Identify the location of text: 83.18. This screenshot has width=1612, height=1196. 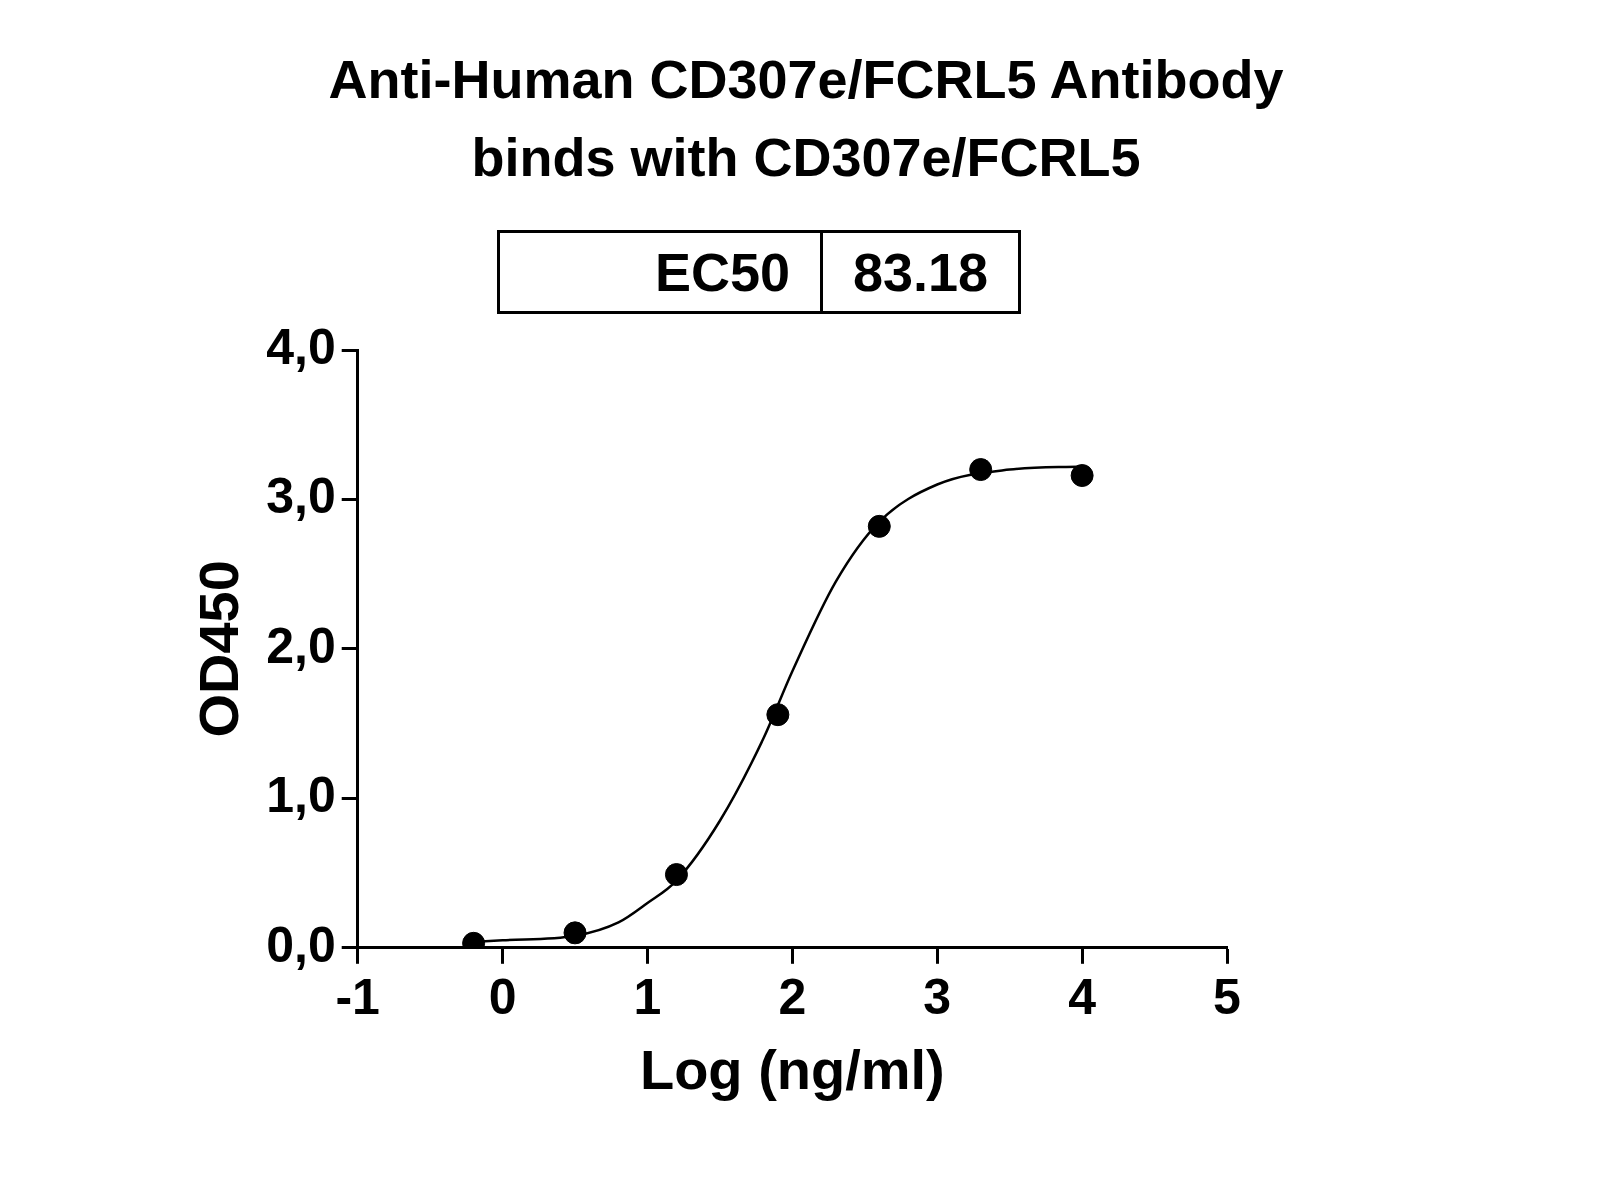
(920, 272).